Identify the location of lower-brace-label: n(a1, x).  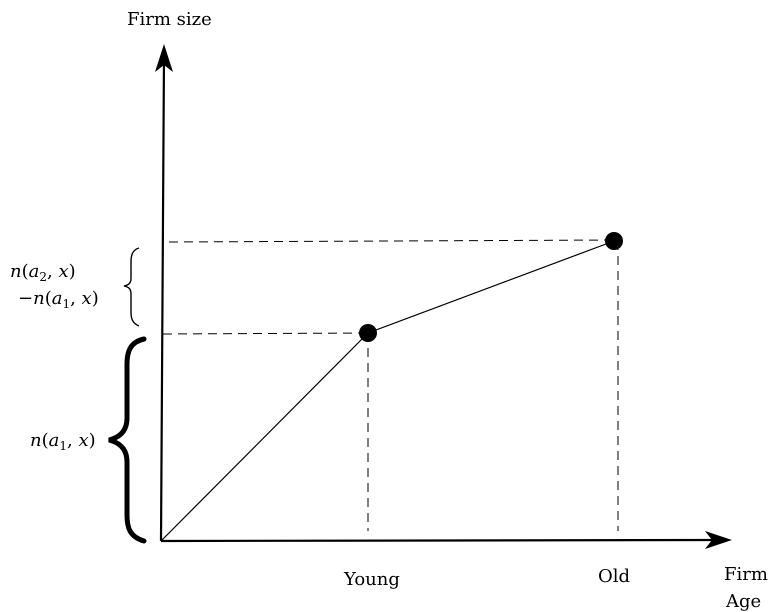
(63, 441).